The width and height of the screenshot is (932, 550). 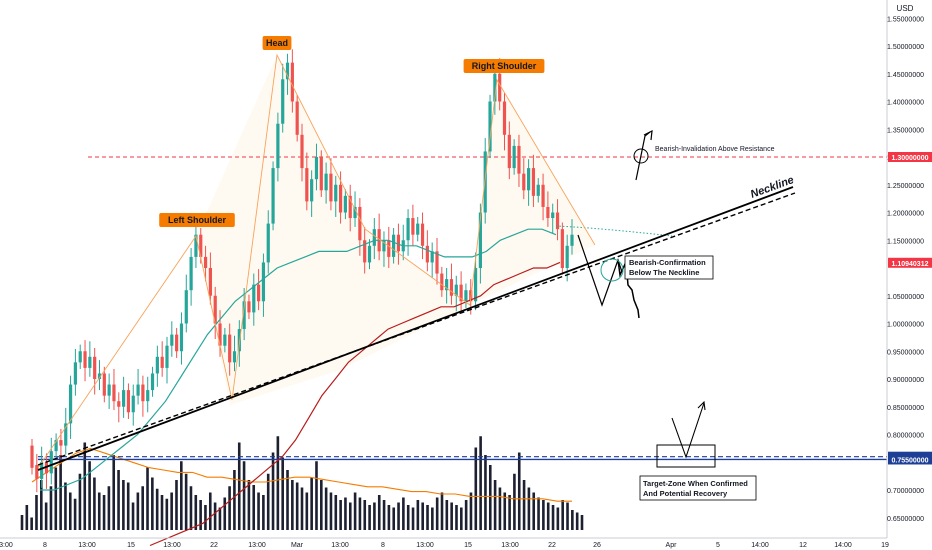 I want to click on projected-path, so click(x=600, y=270).